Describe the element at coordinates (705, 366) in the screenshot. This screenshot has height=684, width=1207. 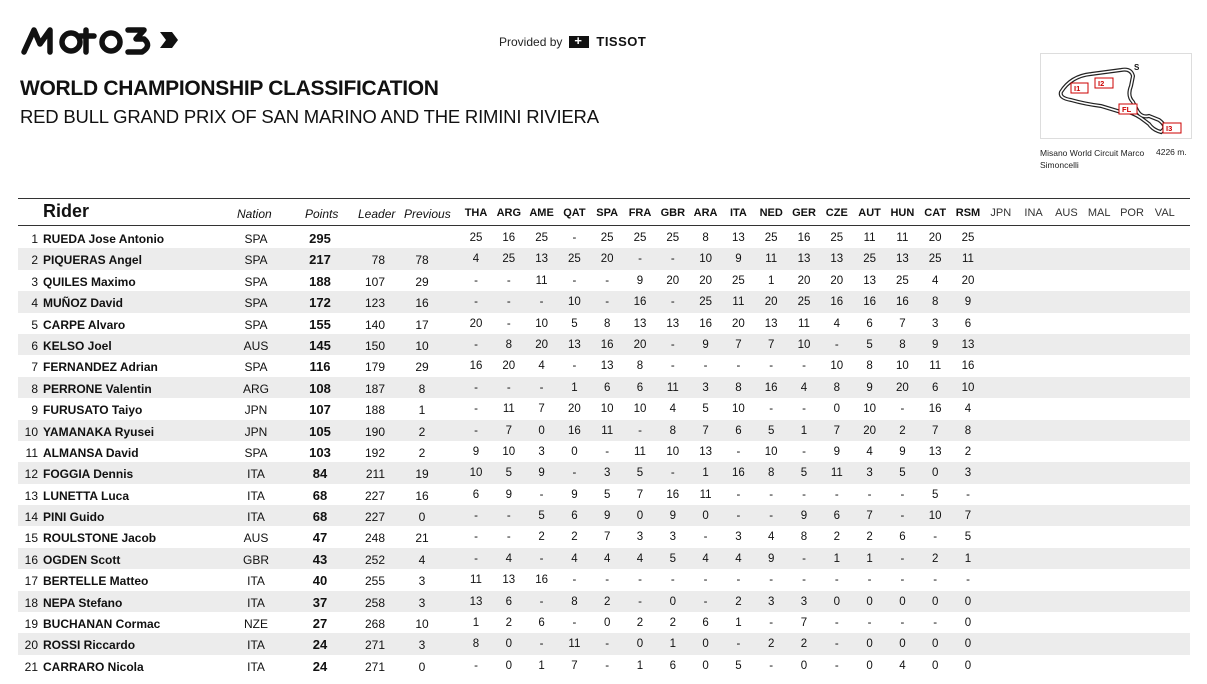
I see `race-result-ara: -` at that location.